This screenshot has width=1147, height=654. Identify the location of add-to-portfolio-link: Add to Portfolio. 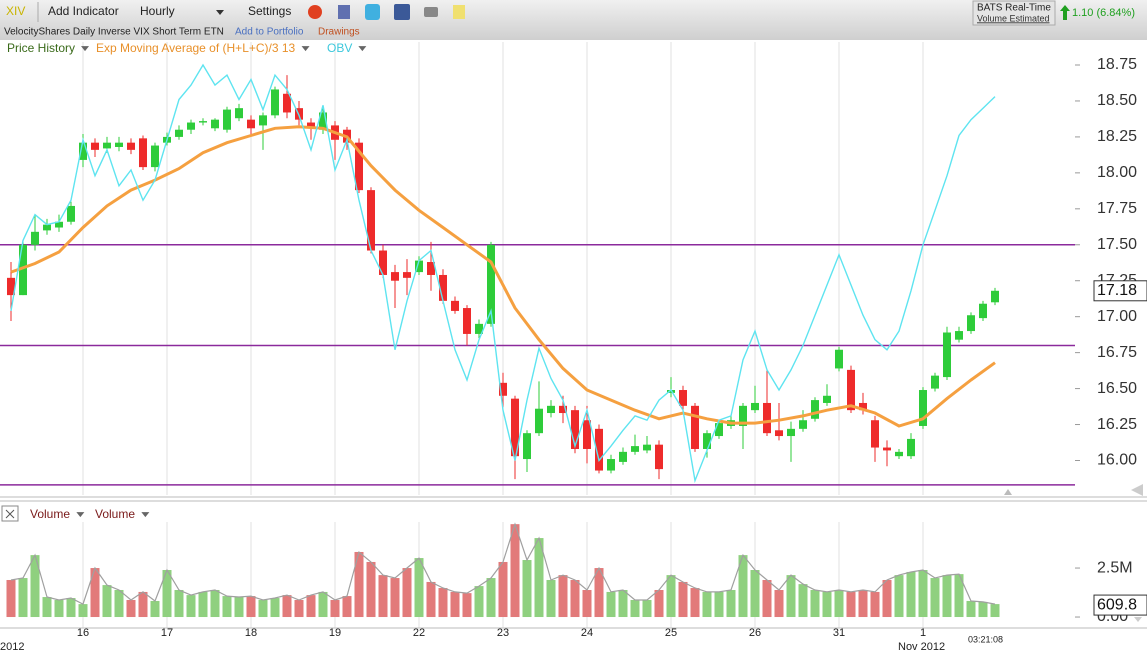
(269, 32).